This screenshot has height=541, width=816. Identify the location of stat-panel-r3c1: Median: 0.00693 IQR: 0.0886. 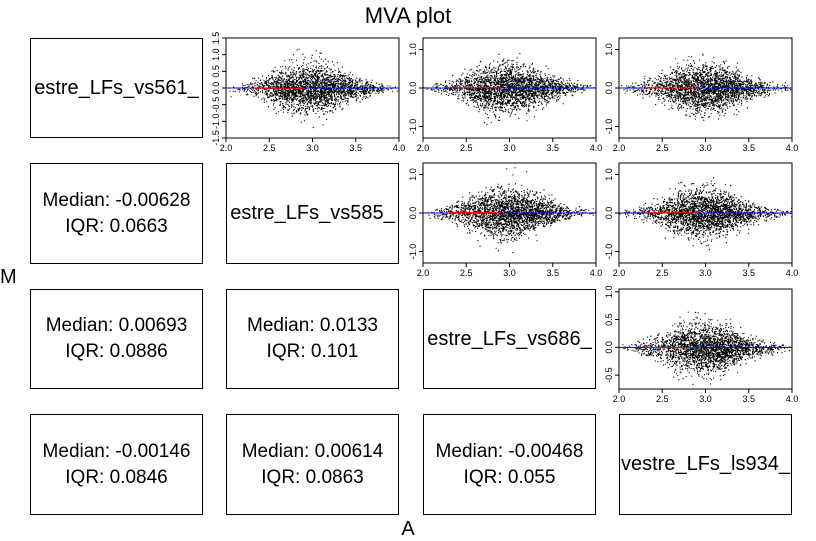
(116, 339).